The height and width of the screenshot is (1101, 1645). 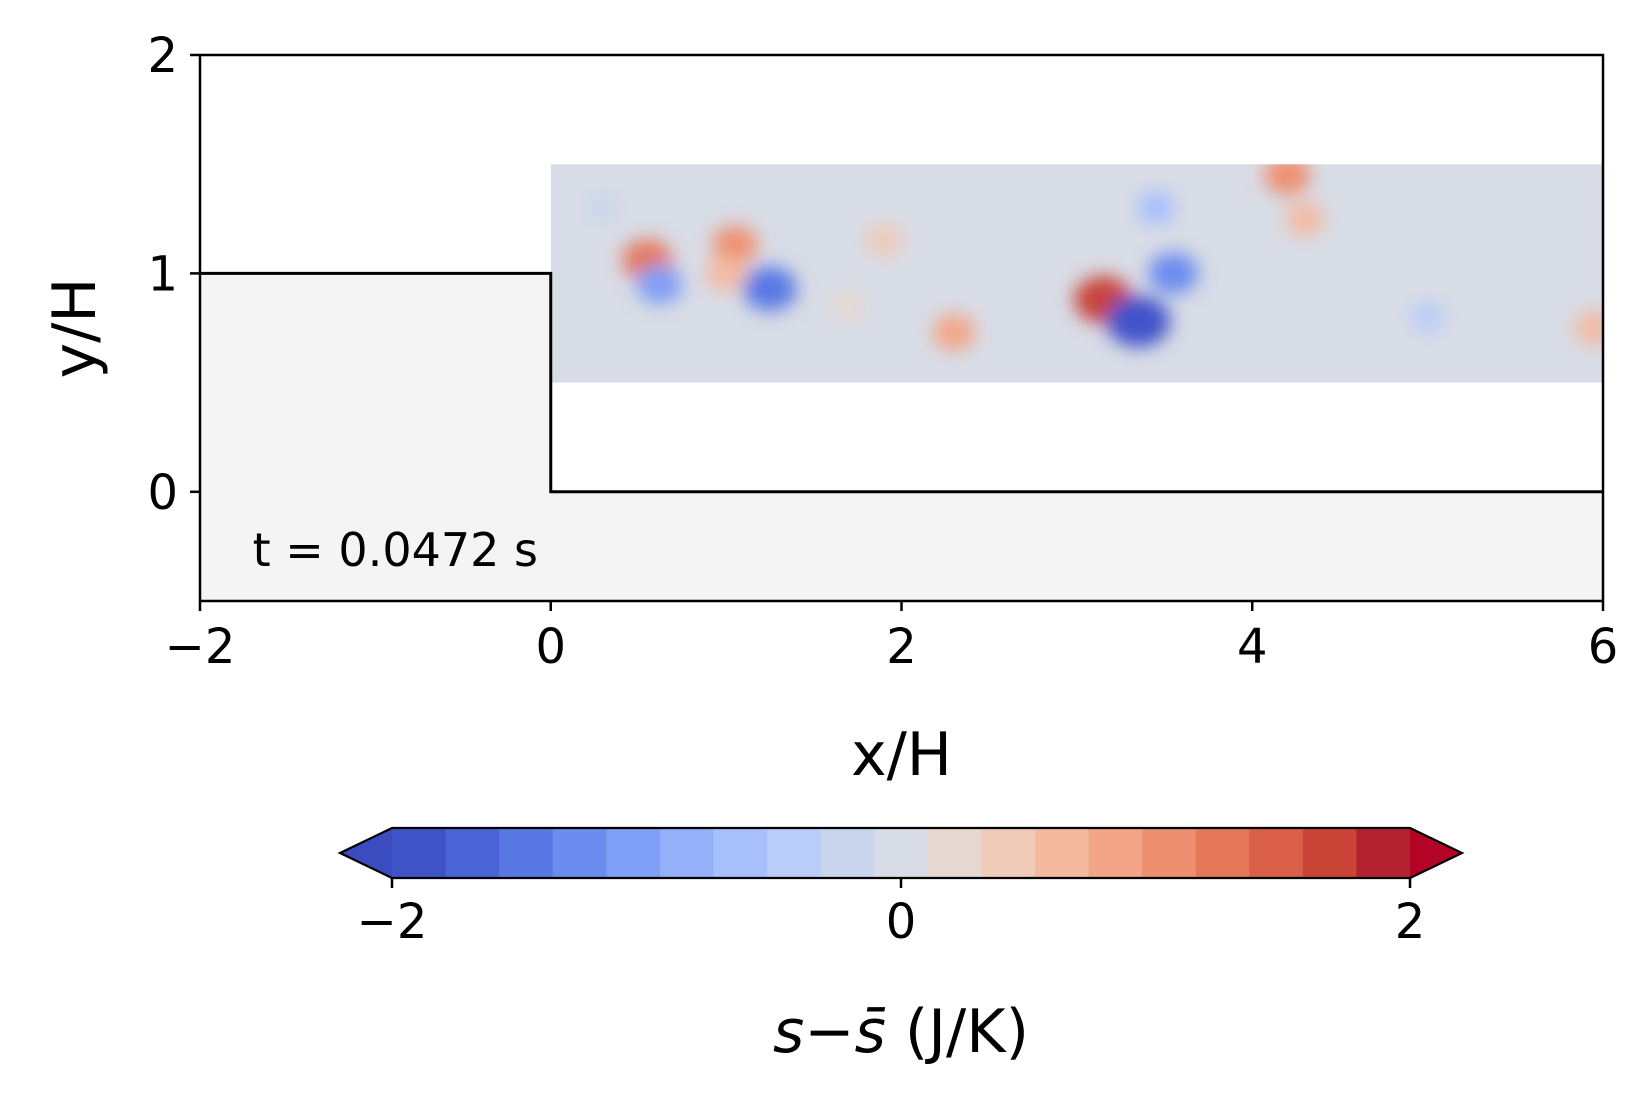 I want to click on y-tick-label: 0, so click(x=162, y=493).